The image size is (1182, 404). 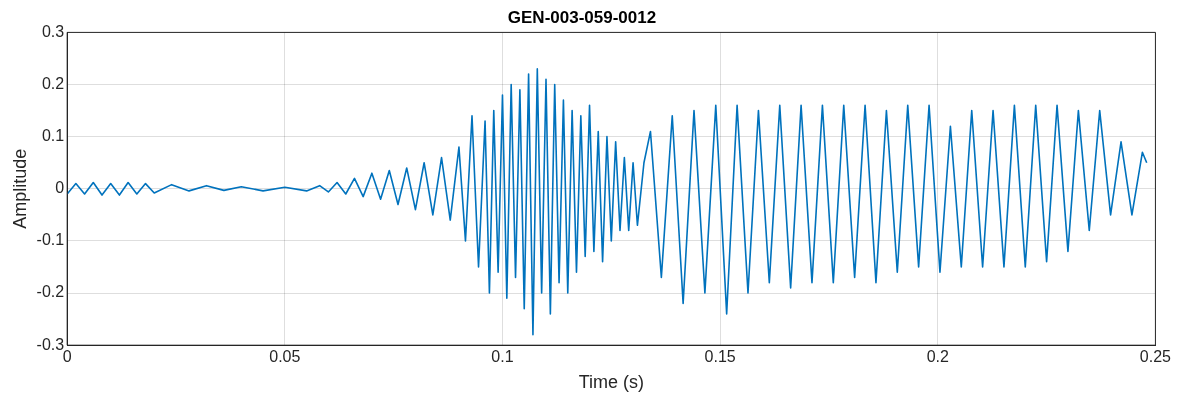 What do you see at coordinates (937, 357) in the screenshot?
I see `x-tick-label: 0.2` at bounding box center [937, 357].